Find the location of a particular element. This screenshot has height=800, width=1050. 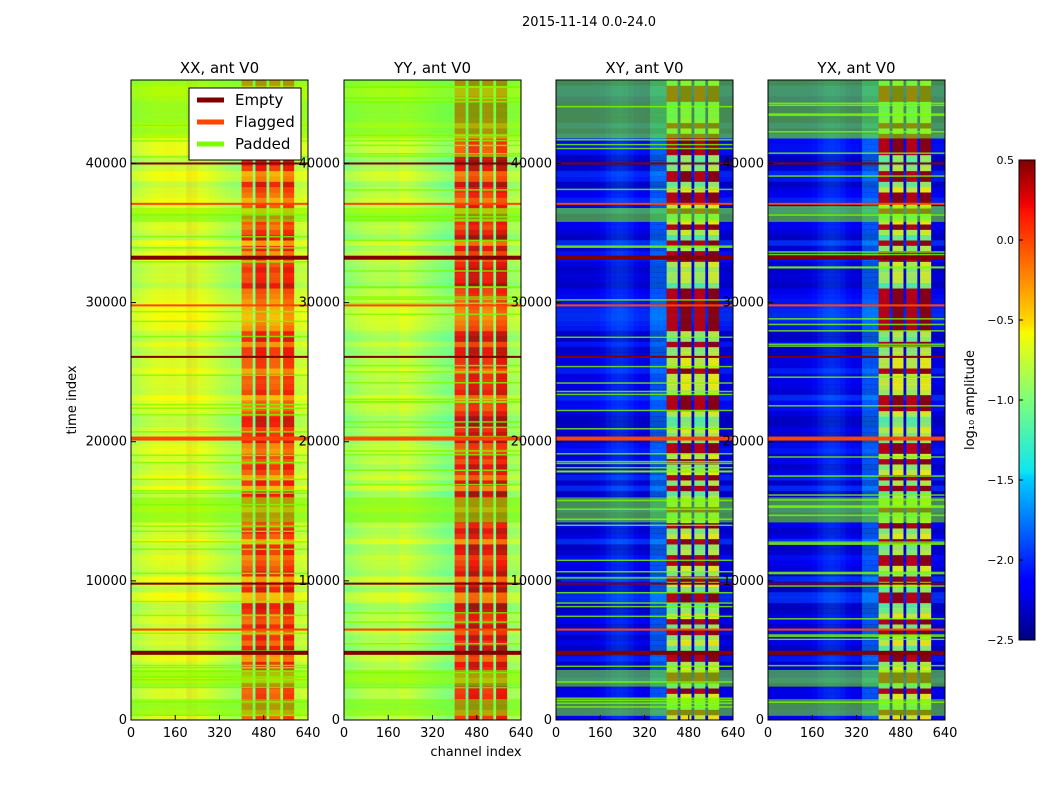

panel-title: YX, ant V0 is located at coordinates (855, 68).